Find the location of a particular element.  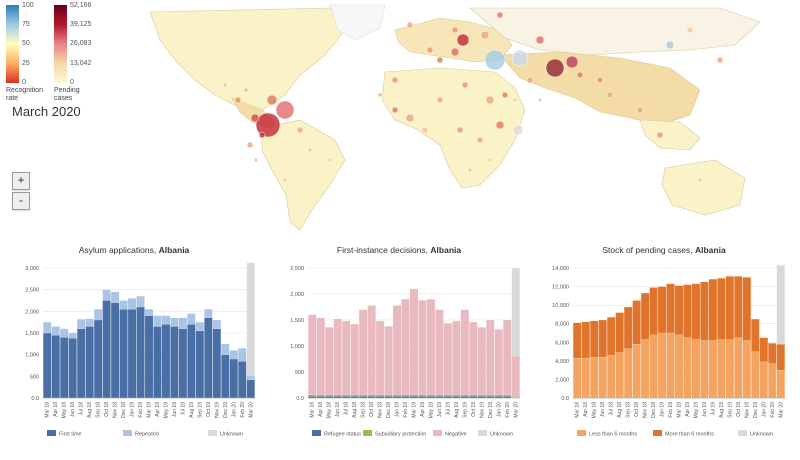

legend-label: First time is located at coordinates (70, 435).